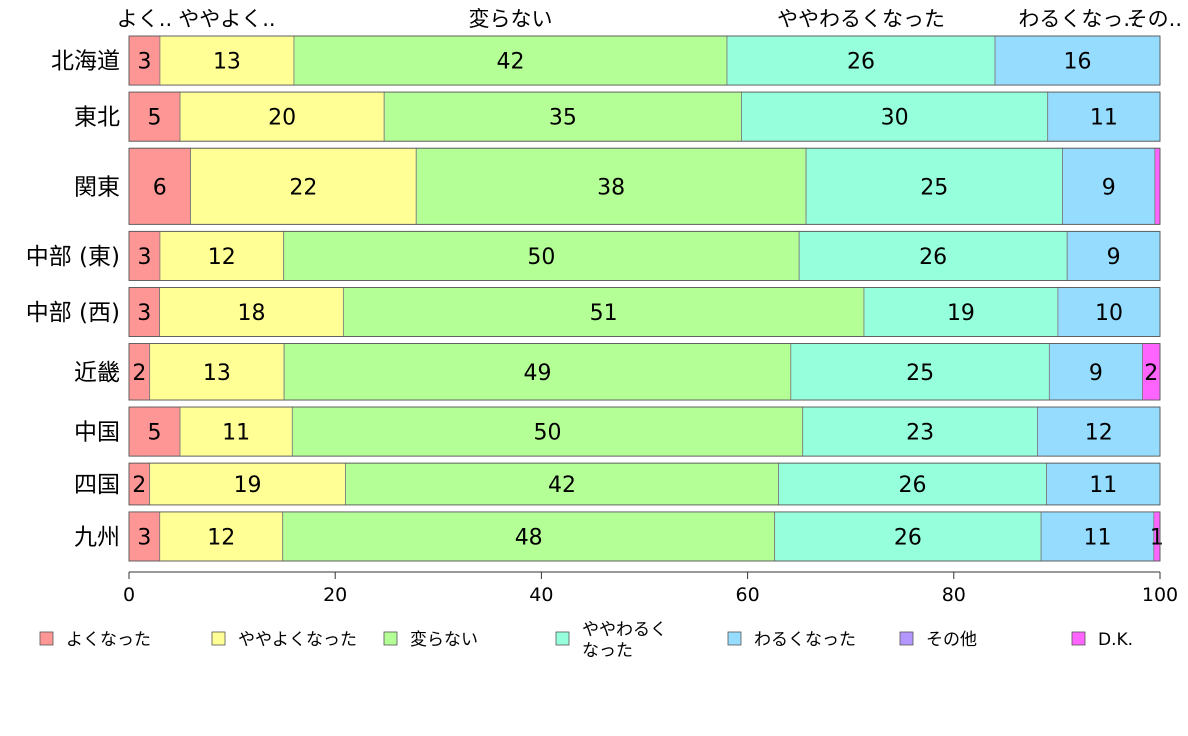 This screenshot has width=1188, height=736. What do you see at coordinates (1157, 537) in the screenshot?
I see `data-label: 1` at bounding box center [1157, 537].